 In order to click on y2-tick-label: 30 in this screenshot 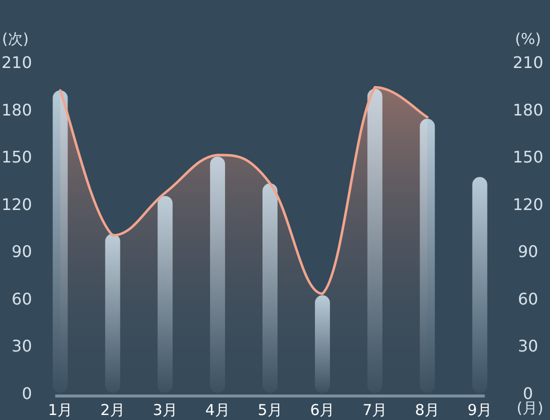, I will do `click(528, 346)`.